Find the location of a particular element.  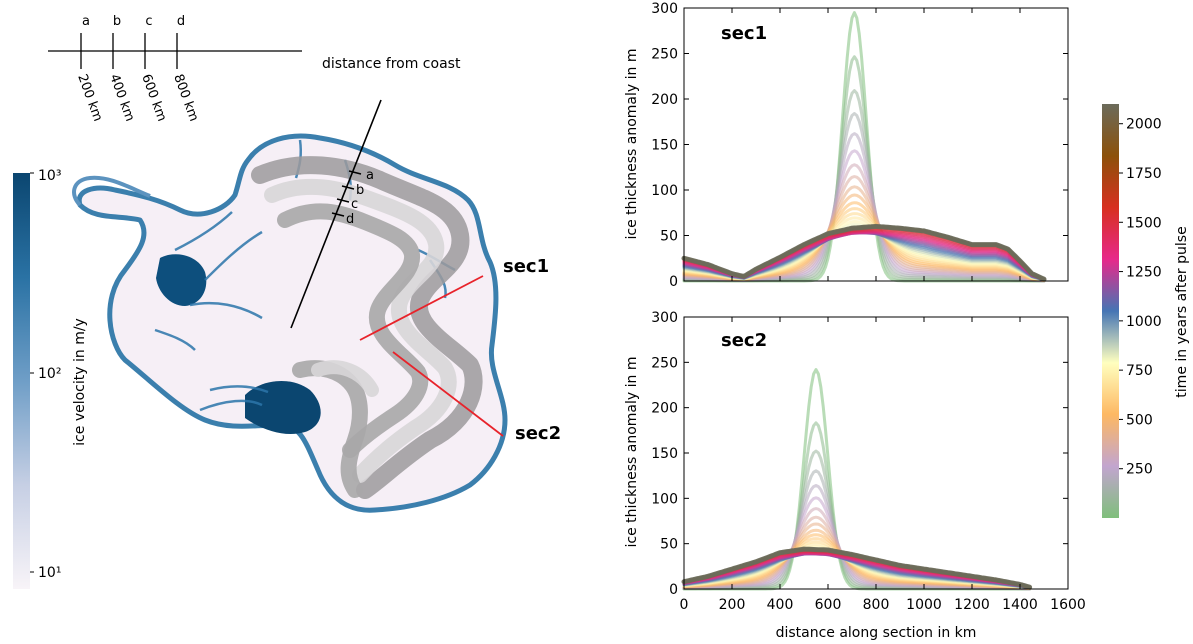

axes-frame-sec1 is located at coordinates (876, 144).